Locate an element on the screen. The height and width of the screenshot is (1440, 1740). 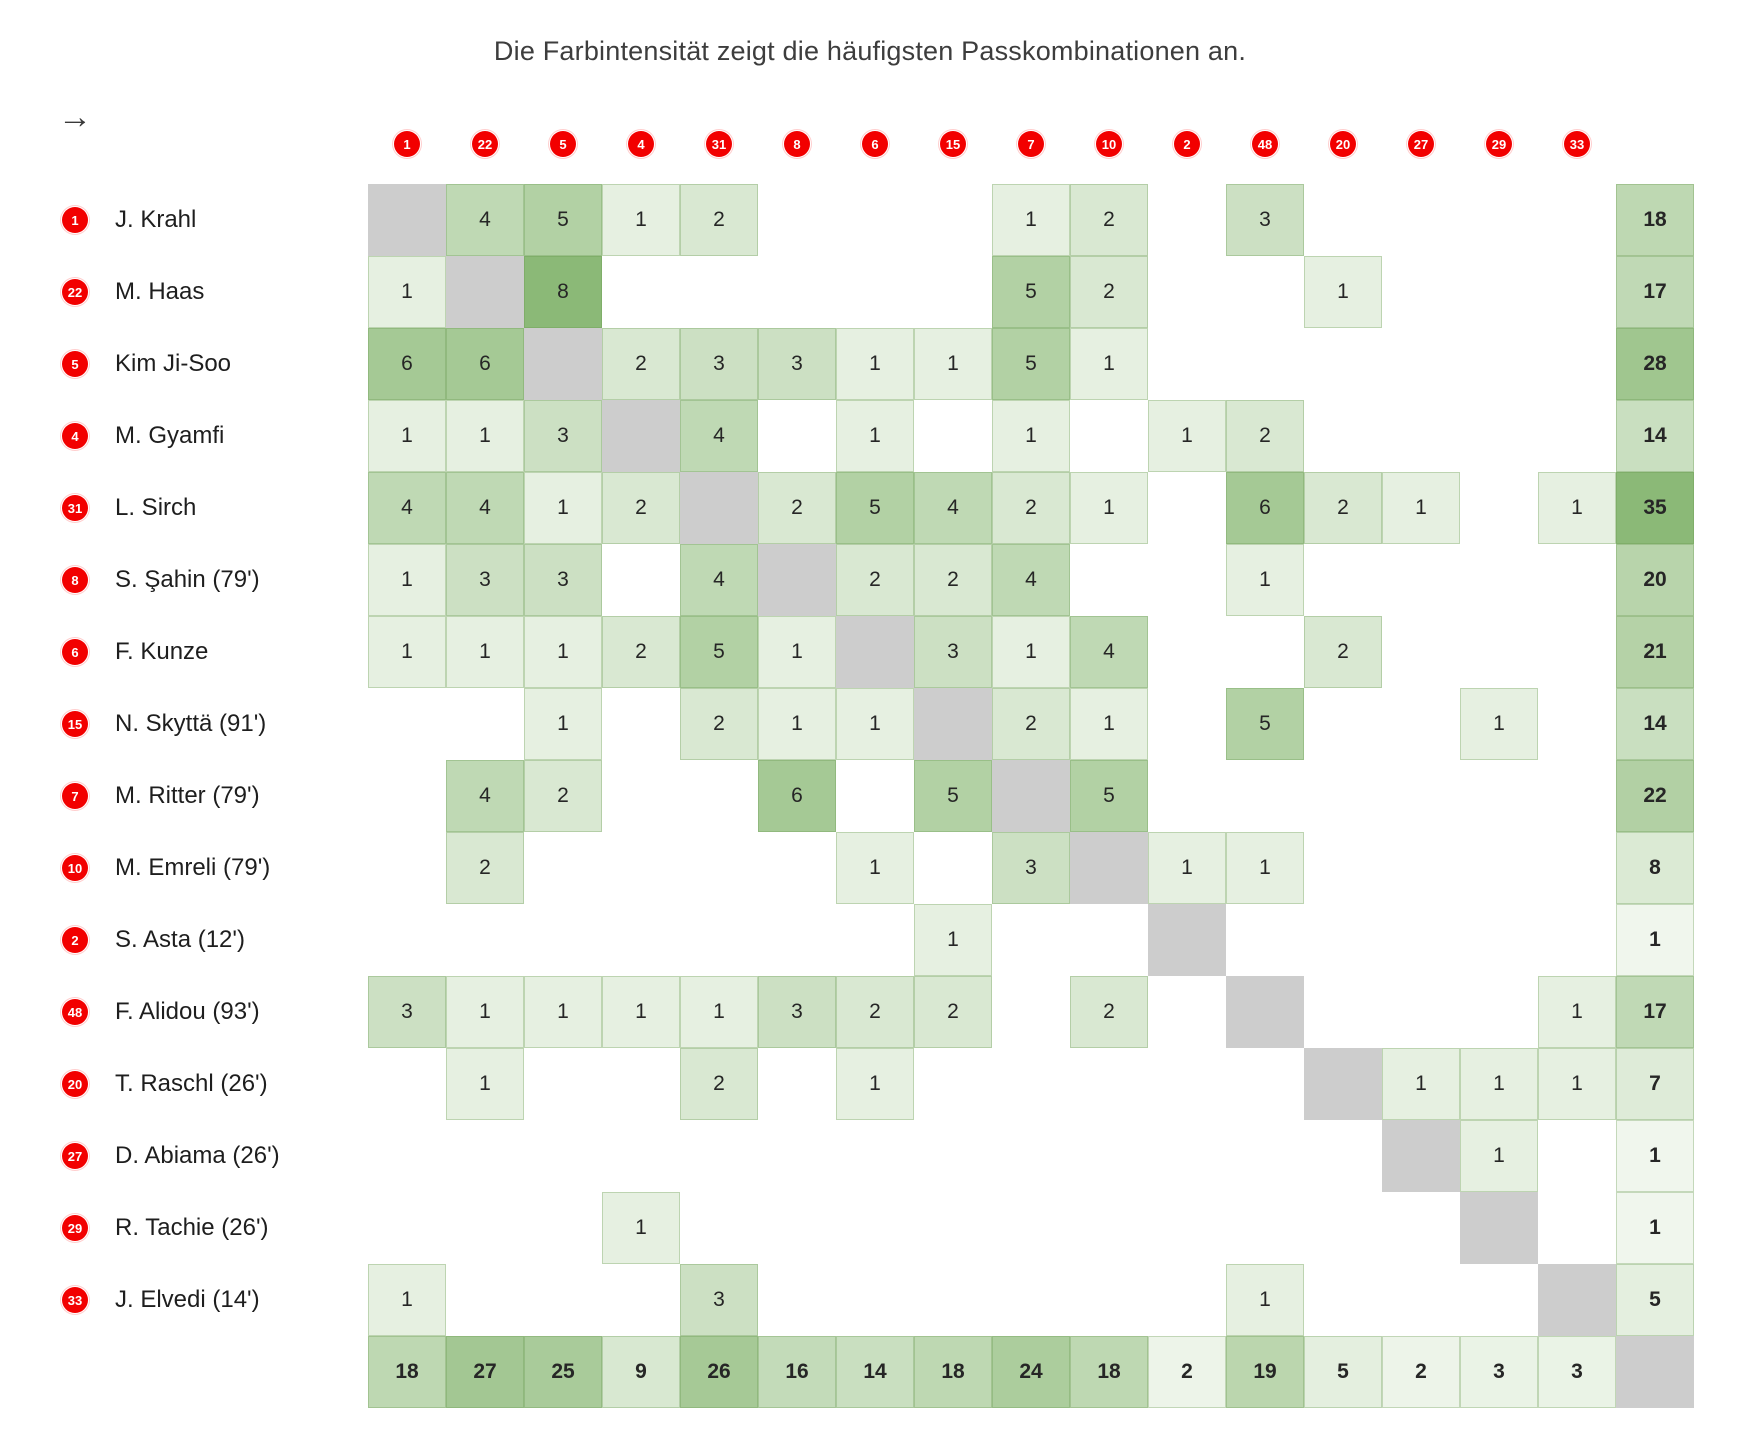
row-total-cell: 14 is located at coordinates (1655, 724).